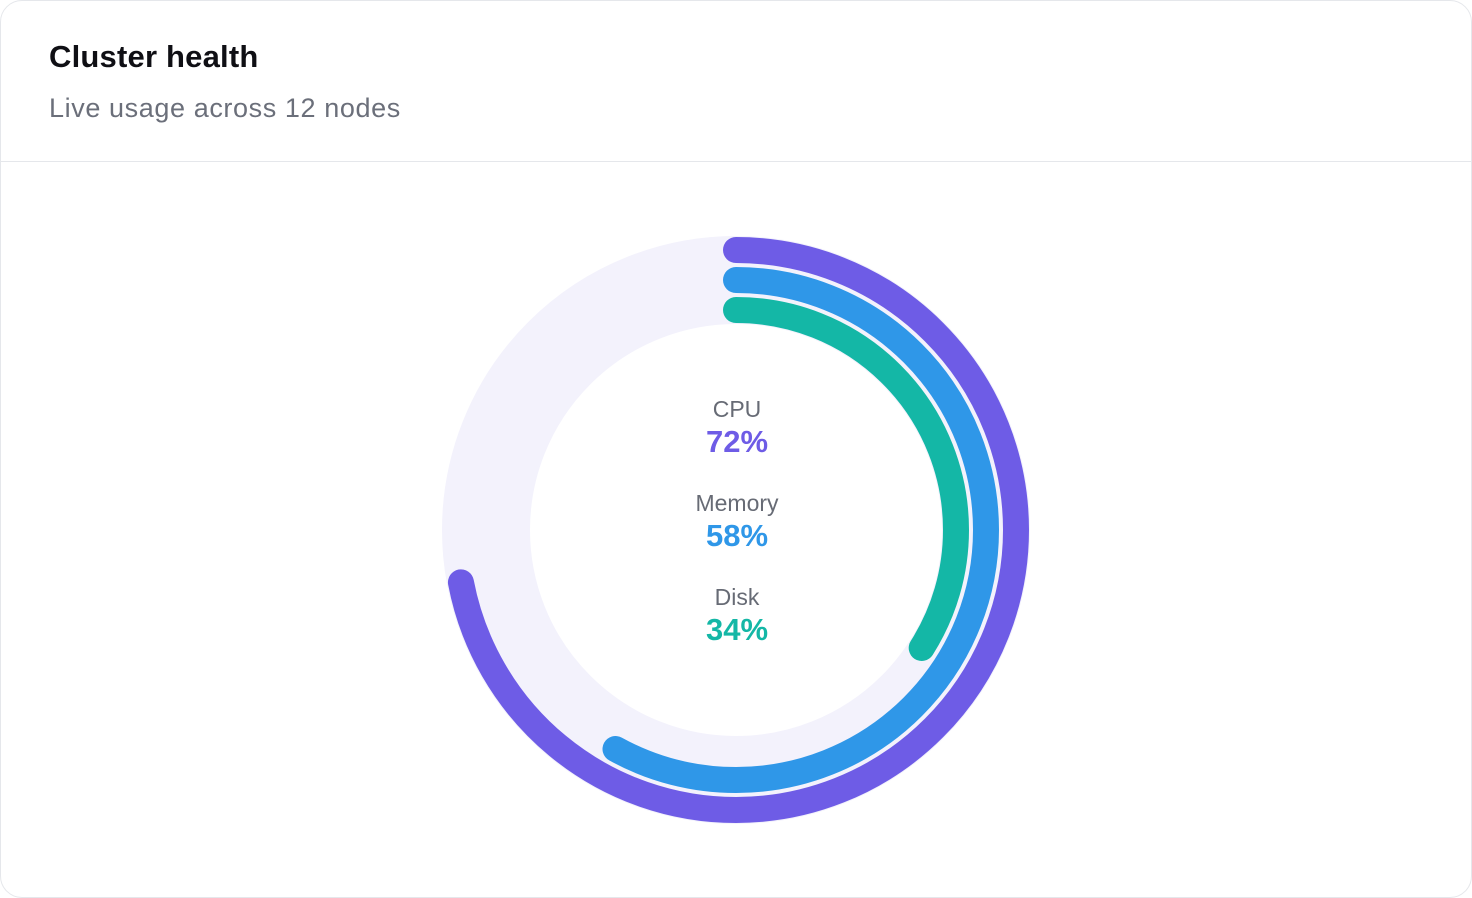  I want to click on metric-name-cpu: CPU, so click(737, 409).